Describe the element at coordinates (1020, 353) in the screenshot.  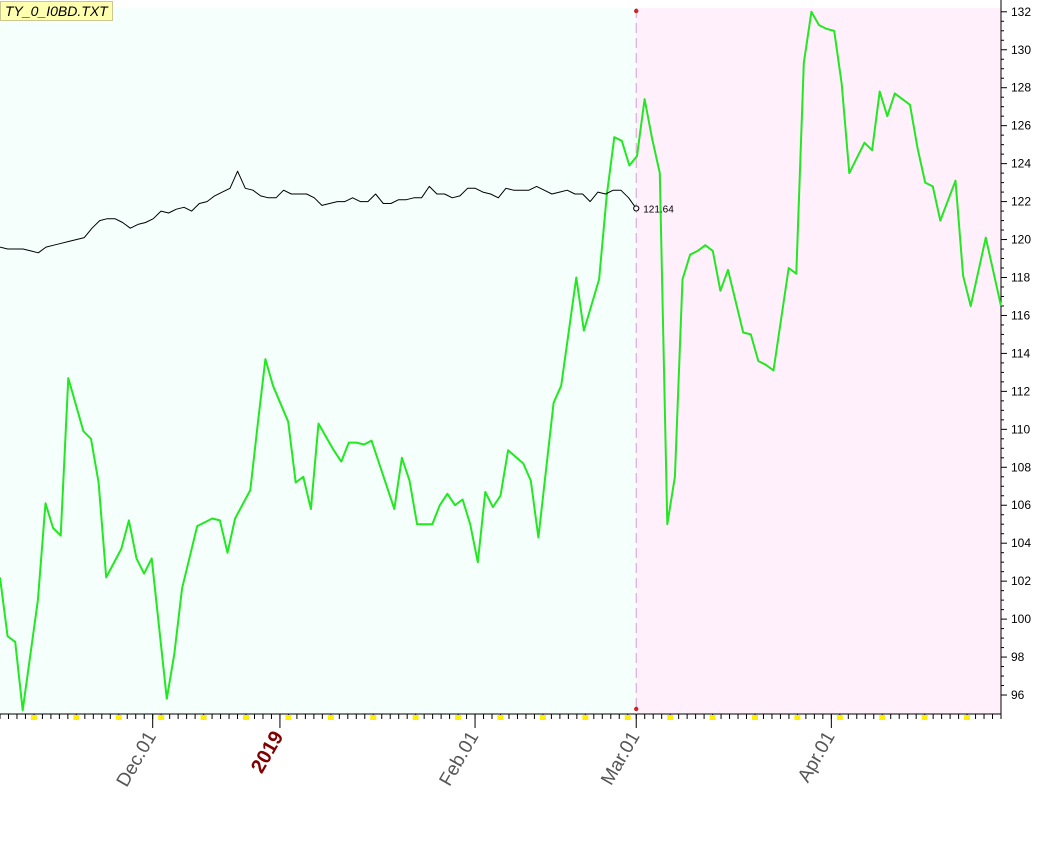
I see `y-tick-label: 114` at that location.